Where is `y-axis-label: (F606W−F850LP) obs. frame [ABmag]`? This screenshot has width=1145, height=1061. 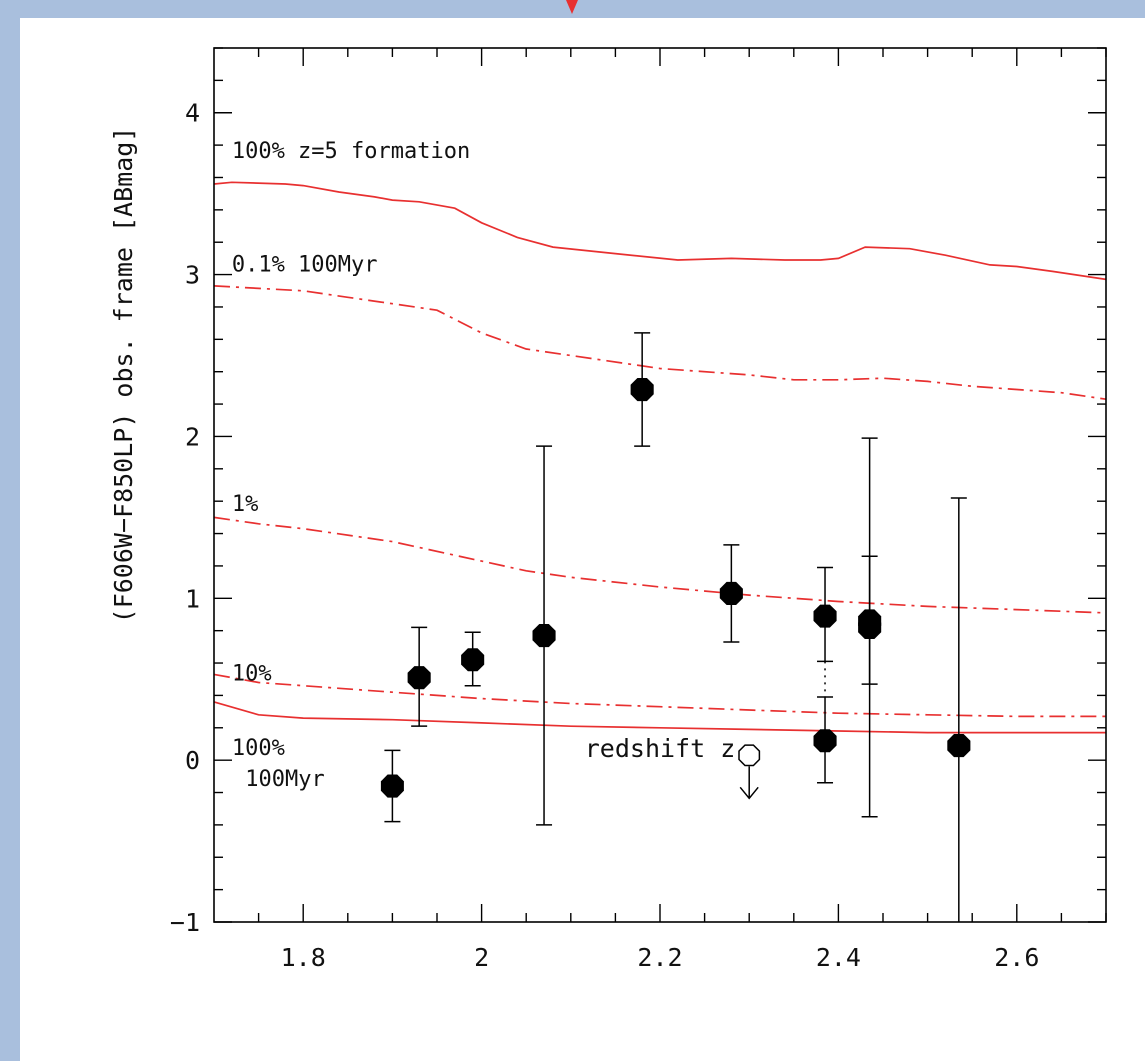
y-axis-label: (F606W−F850LP) obs. frame [ABmag] is located at coordinates (123, 375).